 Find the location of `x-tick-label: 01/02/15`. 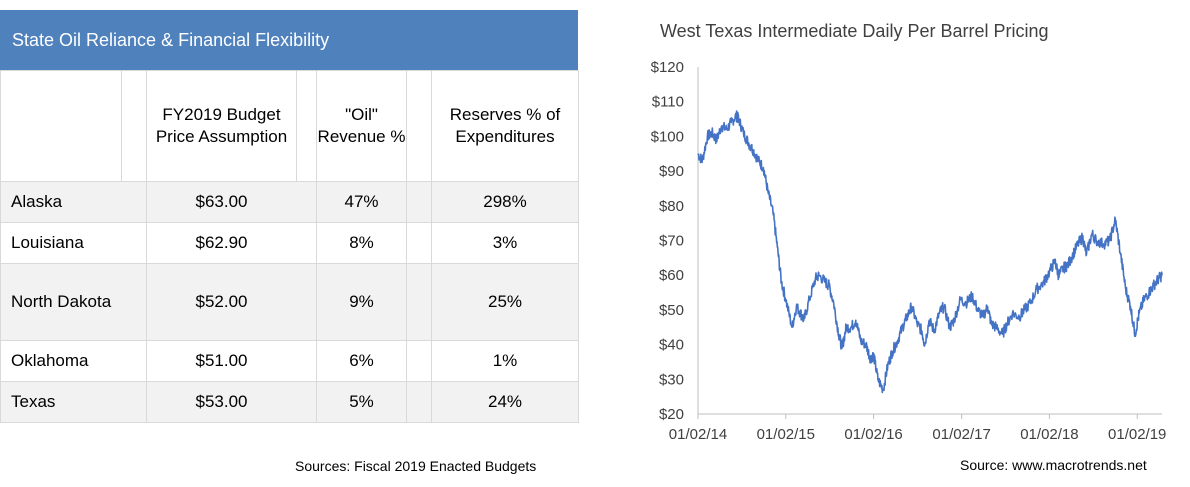

x-tick-label: 01/02/15 is located at coordinates (786, 434).